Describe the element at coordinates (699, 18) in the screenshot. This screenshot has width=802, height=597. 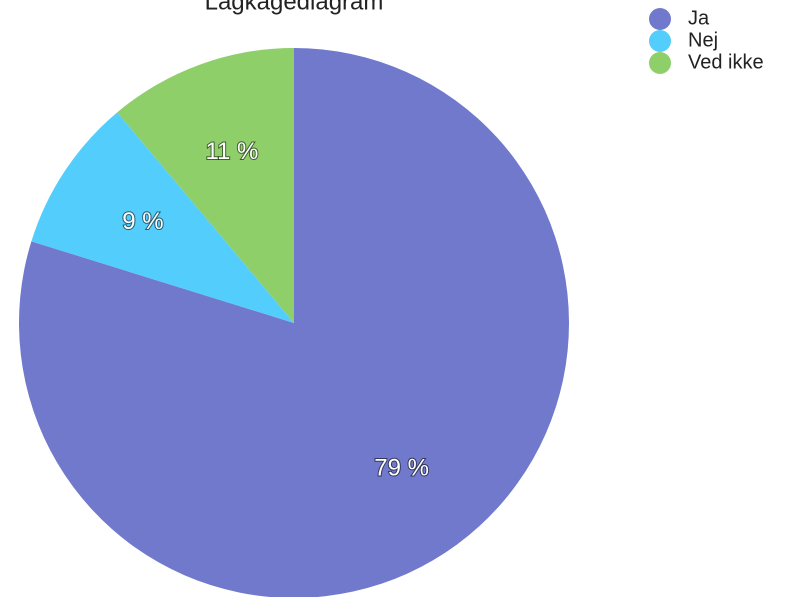
I see `legend-label: Ja` at that location.